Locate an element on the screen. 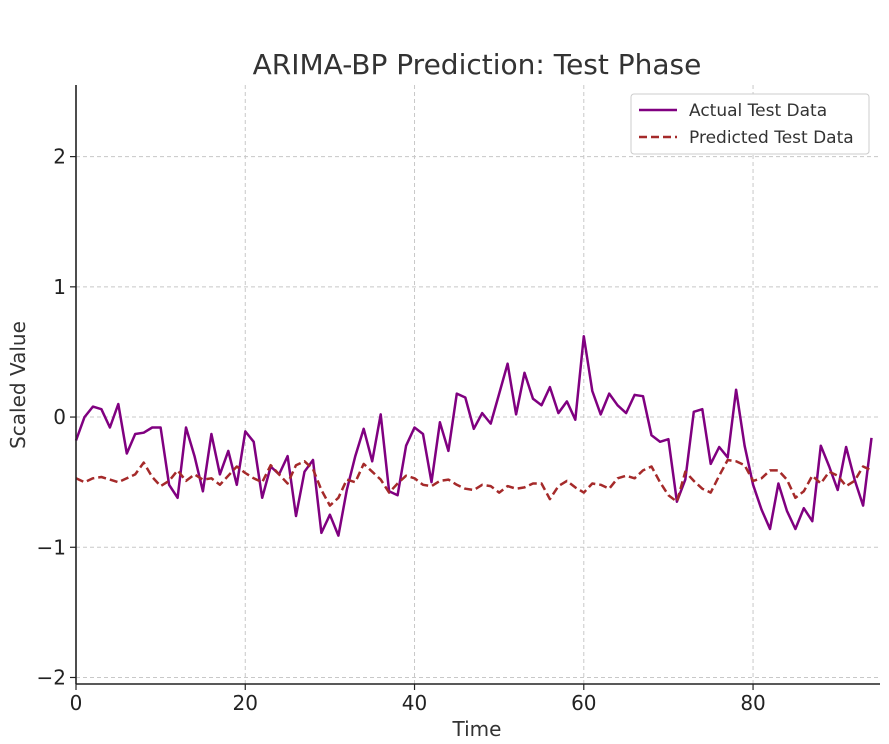 The height and width of the screenshot is (744, 889). x-tick-label: 0 is located at coordinates (76, 703).